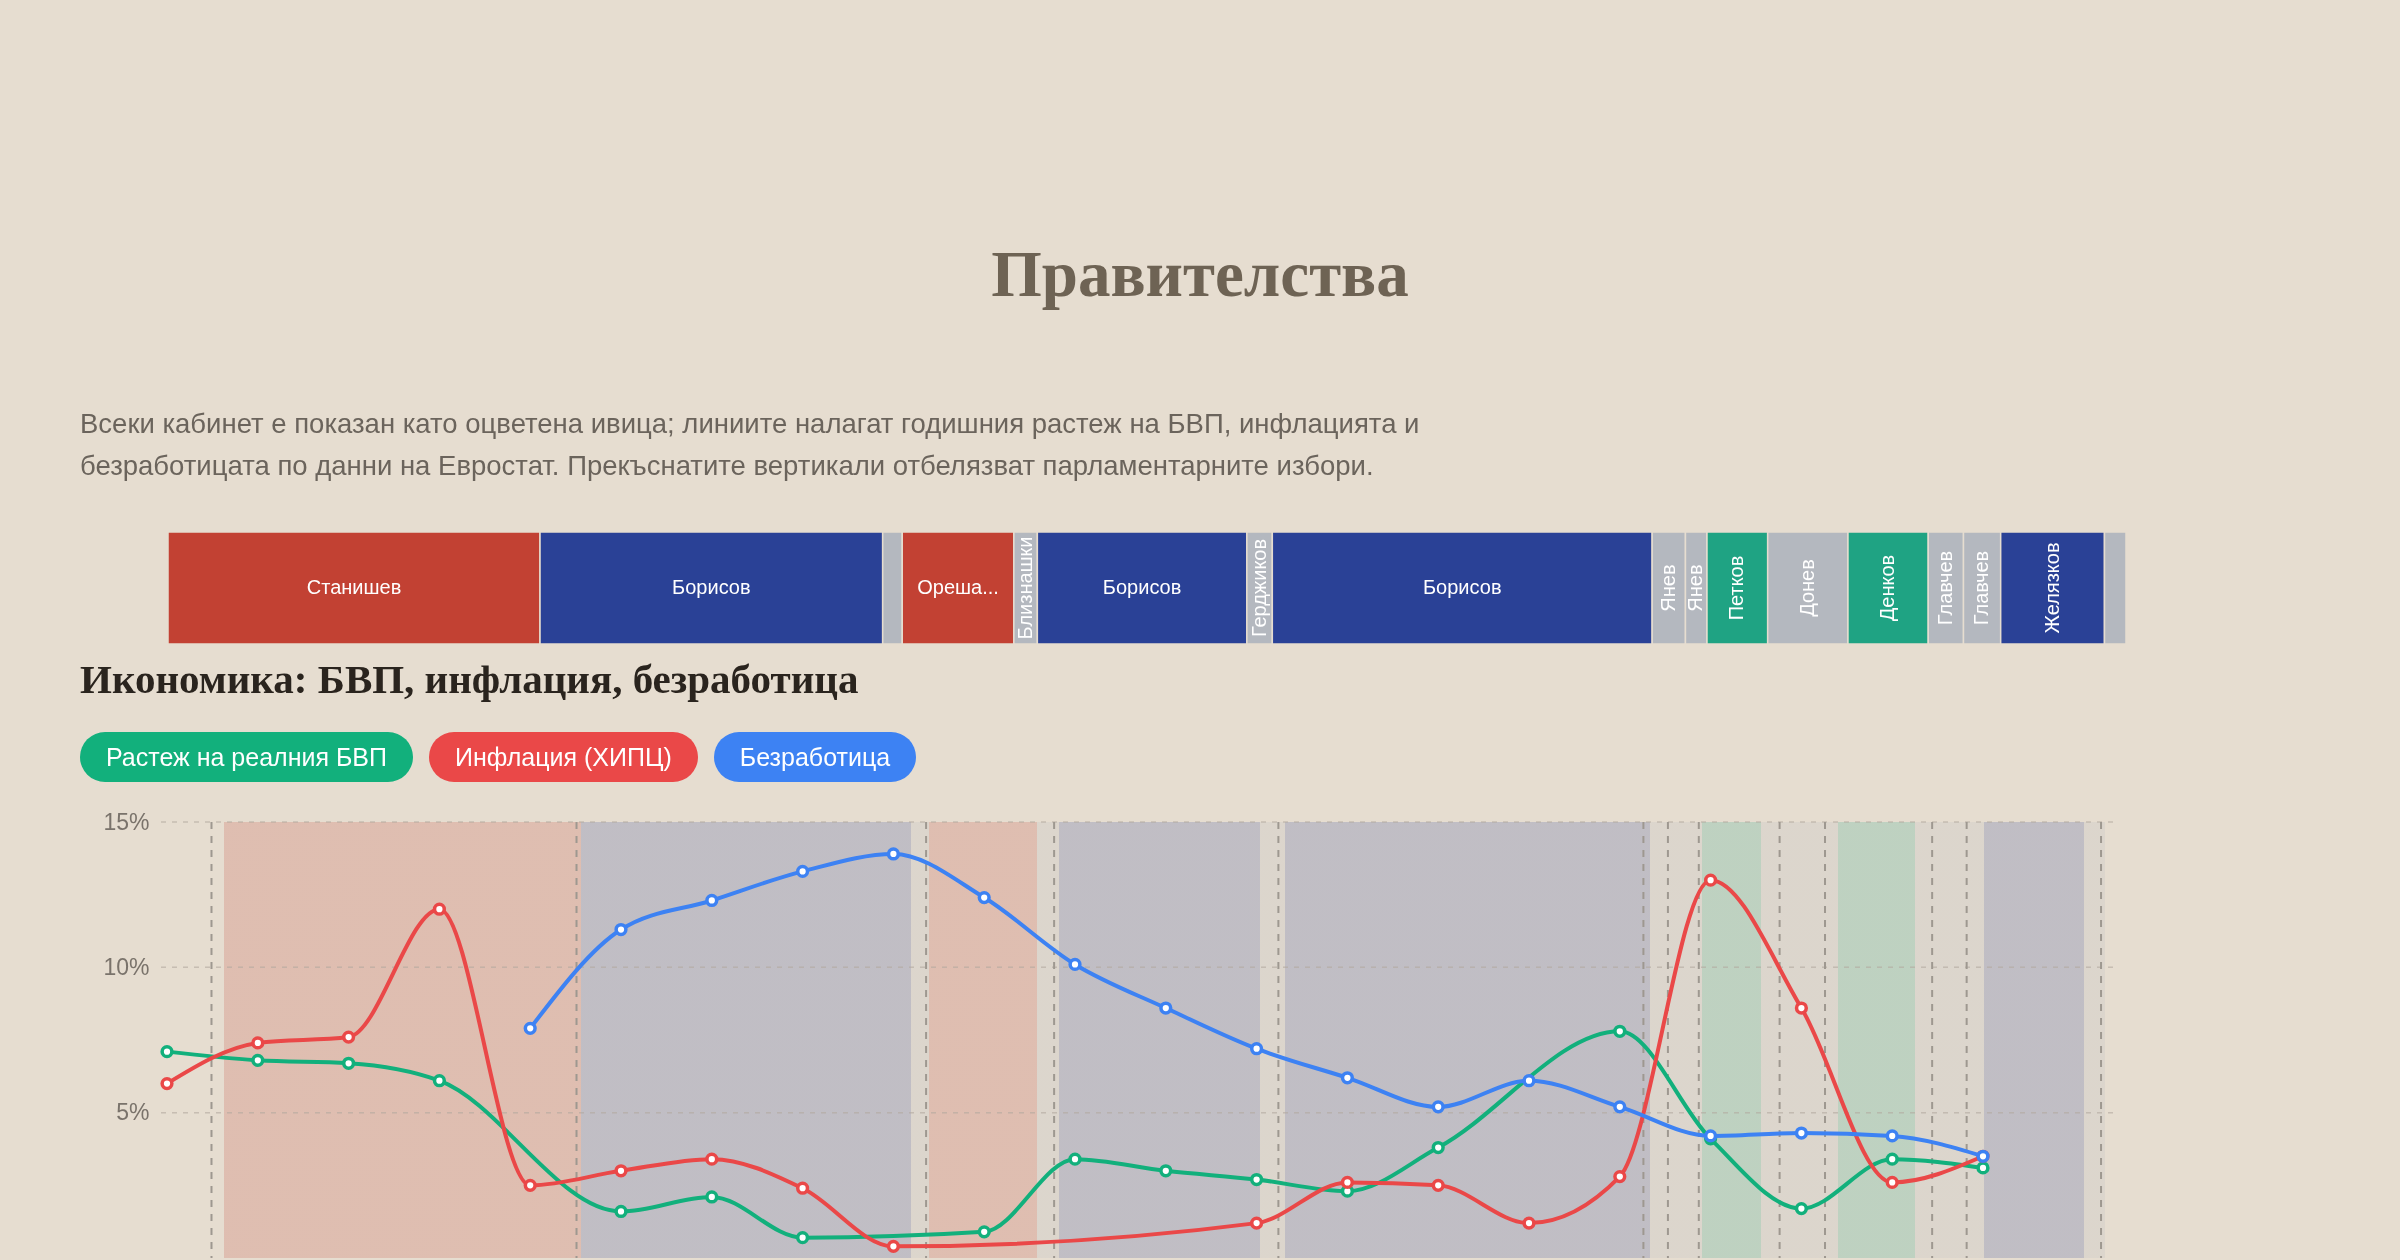 This screenshot has height=1260, width=2400. I want to click on chart-subtitle: Всеки кабинет е показан като оцветена ивица; линиите налагат годишния растеж на БВП, инфлацията и безработицата по данни на Евростат. Прекъснатите вертикали отбелязват парламентарните избори., so click(750, 445).